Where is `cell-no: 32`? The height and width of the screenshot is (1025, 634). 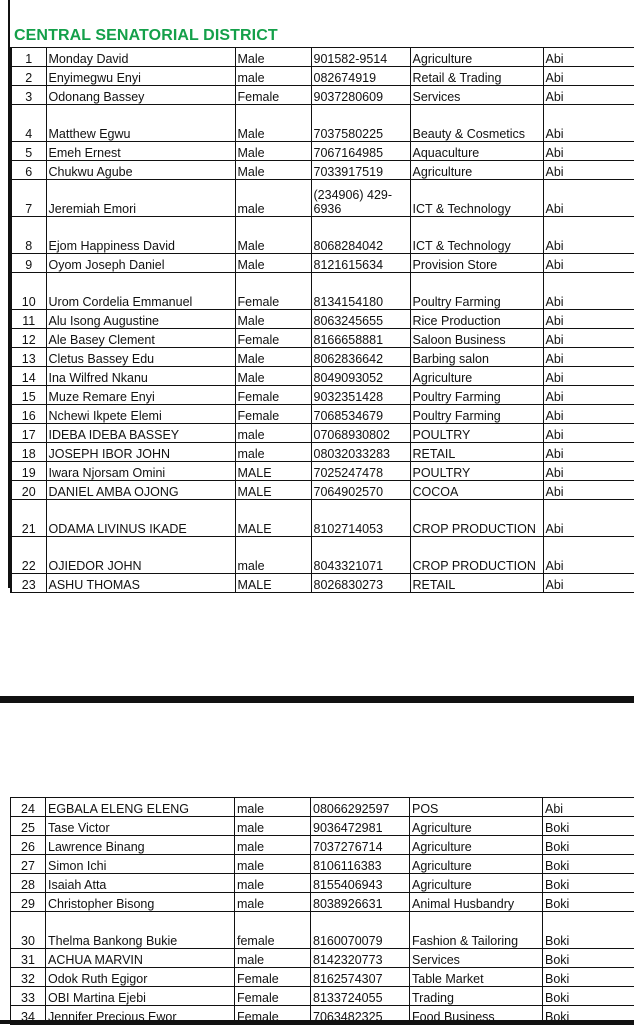 cell-no: 32 is located at coordinates (28, 977).